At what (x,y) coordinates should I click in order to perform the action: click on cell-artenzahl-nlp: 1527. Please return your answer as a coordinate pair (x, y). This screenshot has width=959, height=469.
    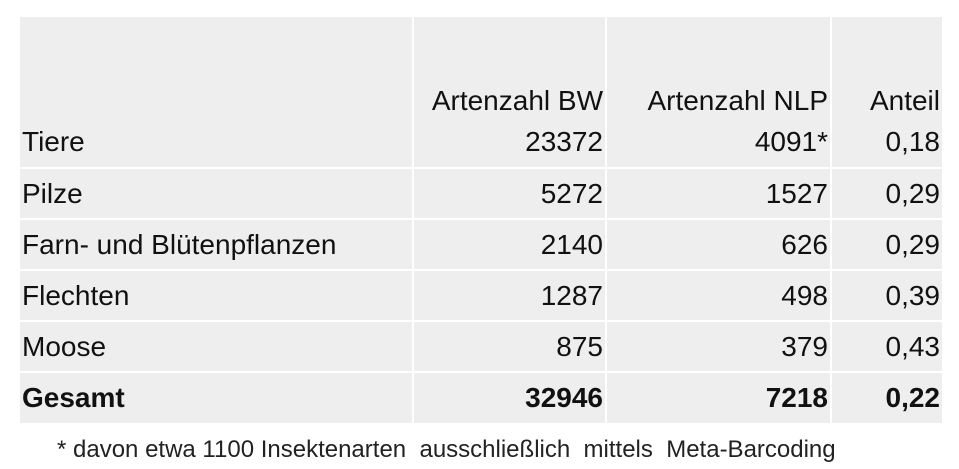
    Looking at the image, I should click on (719, 193).